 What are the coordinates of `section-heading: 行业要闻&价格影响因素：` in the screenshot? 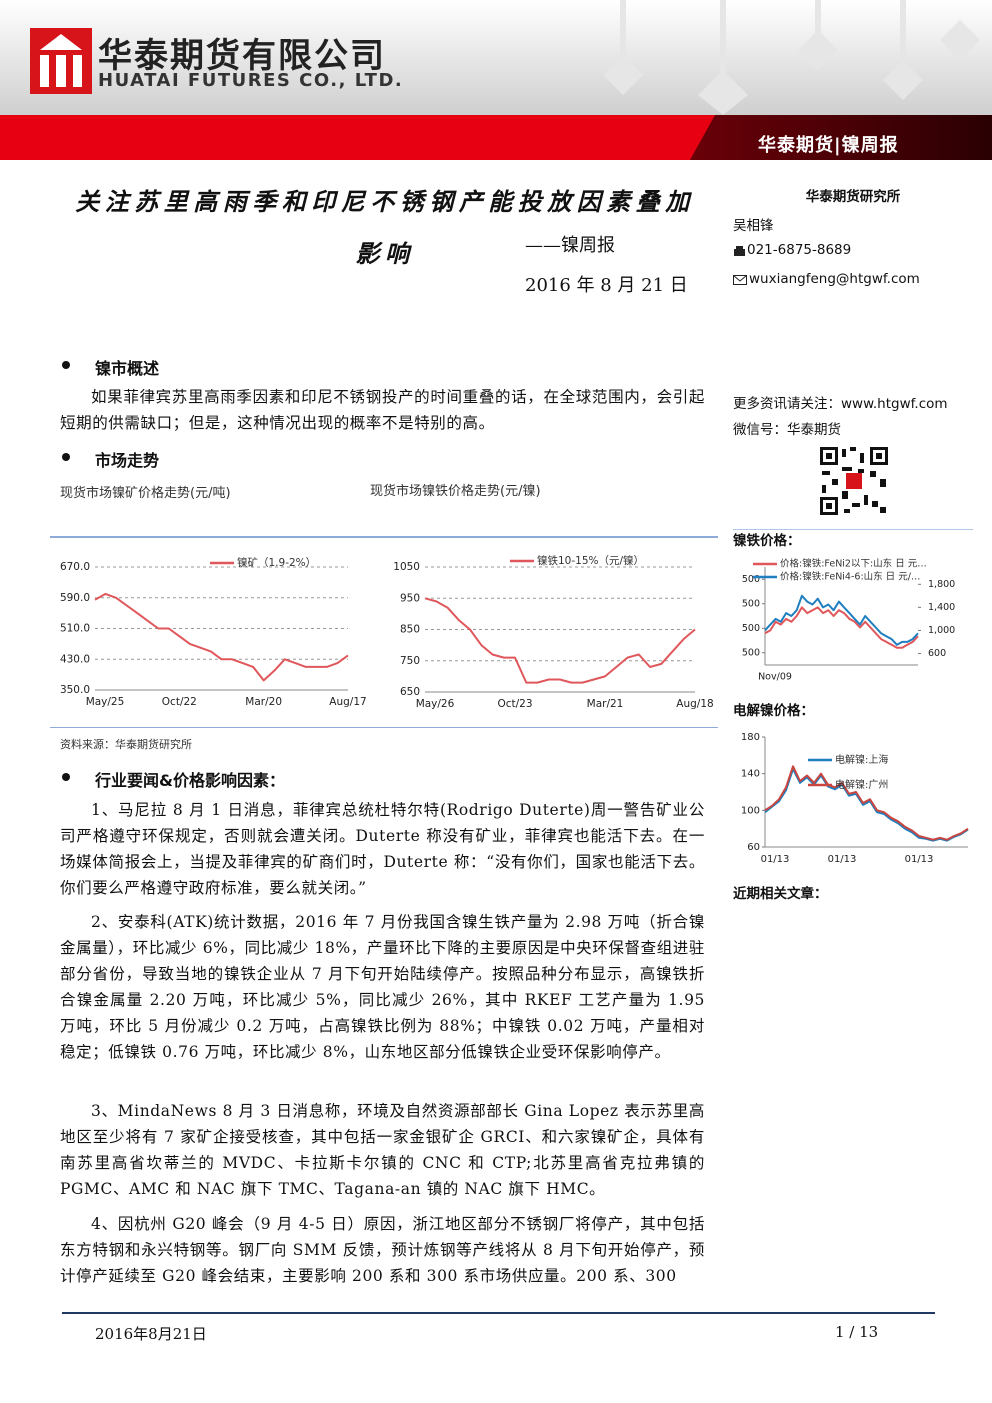 It's located at (190, 780).